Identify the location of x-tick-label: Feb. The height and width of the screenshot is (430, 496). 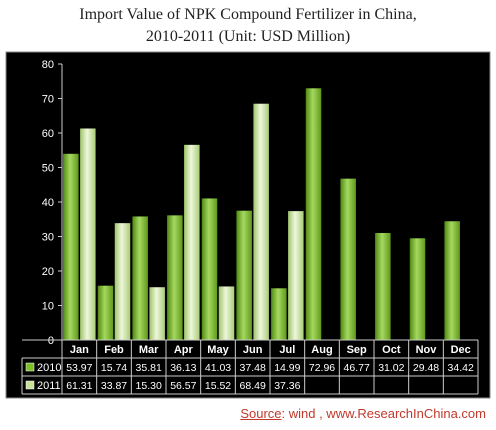
(114, 350).